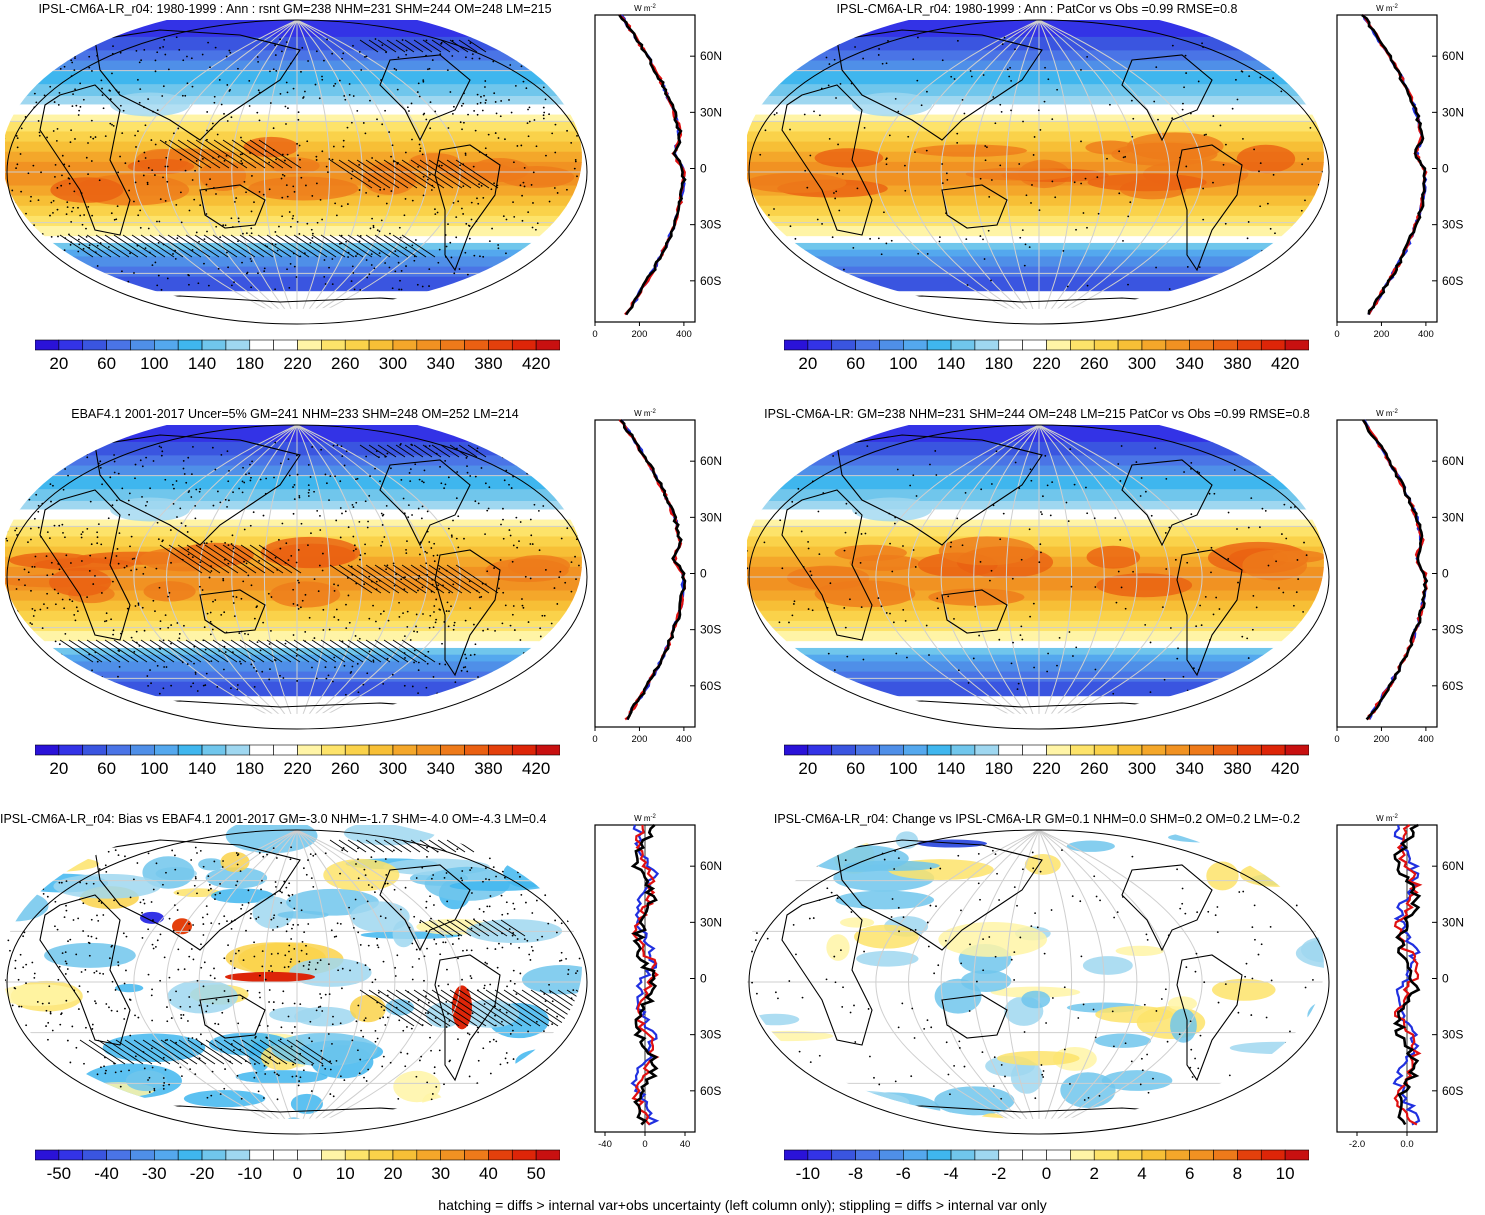  I want to click on colorbar-label: 380, so click(488, 363).